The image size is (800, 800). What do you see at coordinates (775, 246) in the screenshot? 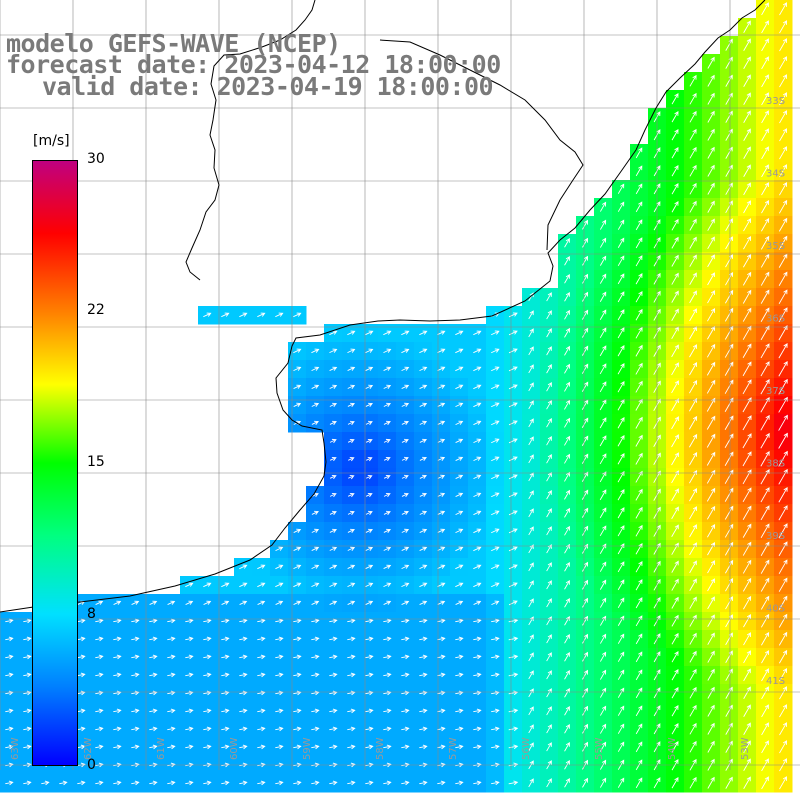
I see `lat-label: 35S` at bounding box center [775, 246].